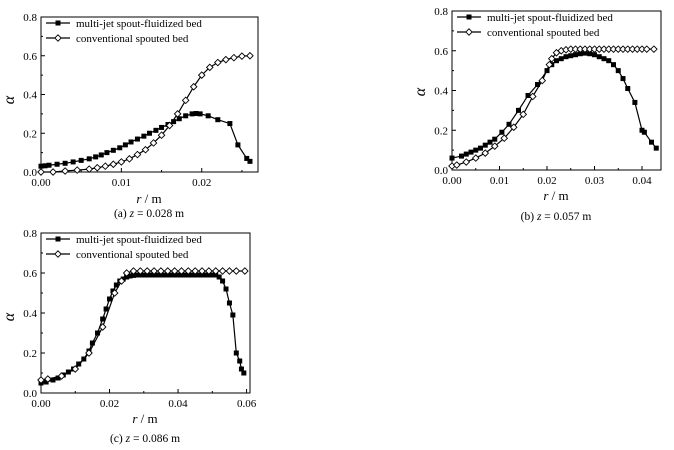 The image size is (674, 450). Describe the element at coordinates (550, 18) in the screenshot. I see `legend-label: multi-jet spout-fluidized bed` at that location.